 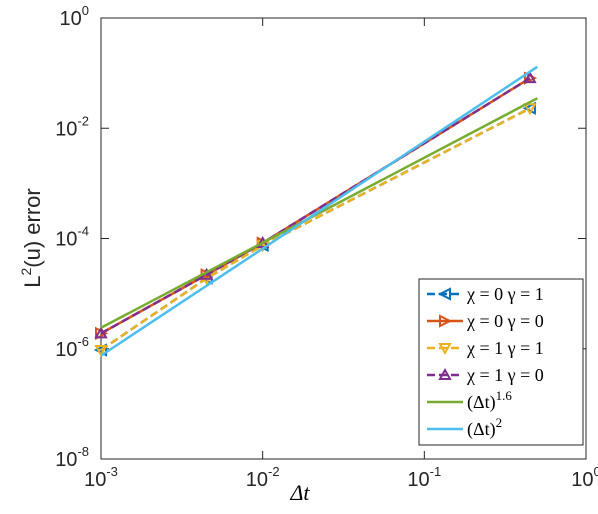 I want to click on tick-exponent: -1, so click(x=436, y=471).